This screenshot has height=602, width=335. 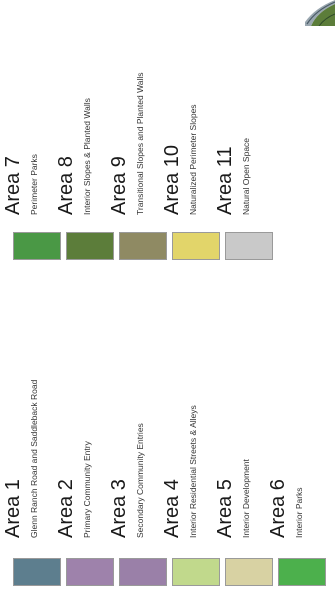 I want to click on legend-description-area-9: Transitional Slopes and Planted Walls, so click(x=140, y=143).